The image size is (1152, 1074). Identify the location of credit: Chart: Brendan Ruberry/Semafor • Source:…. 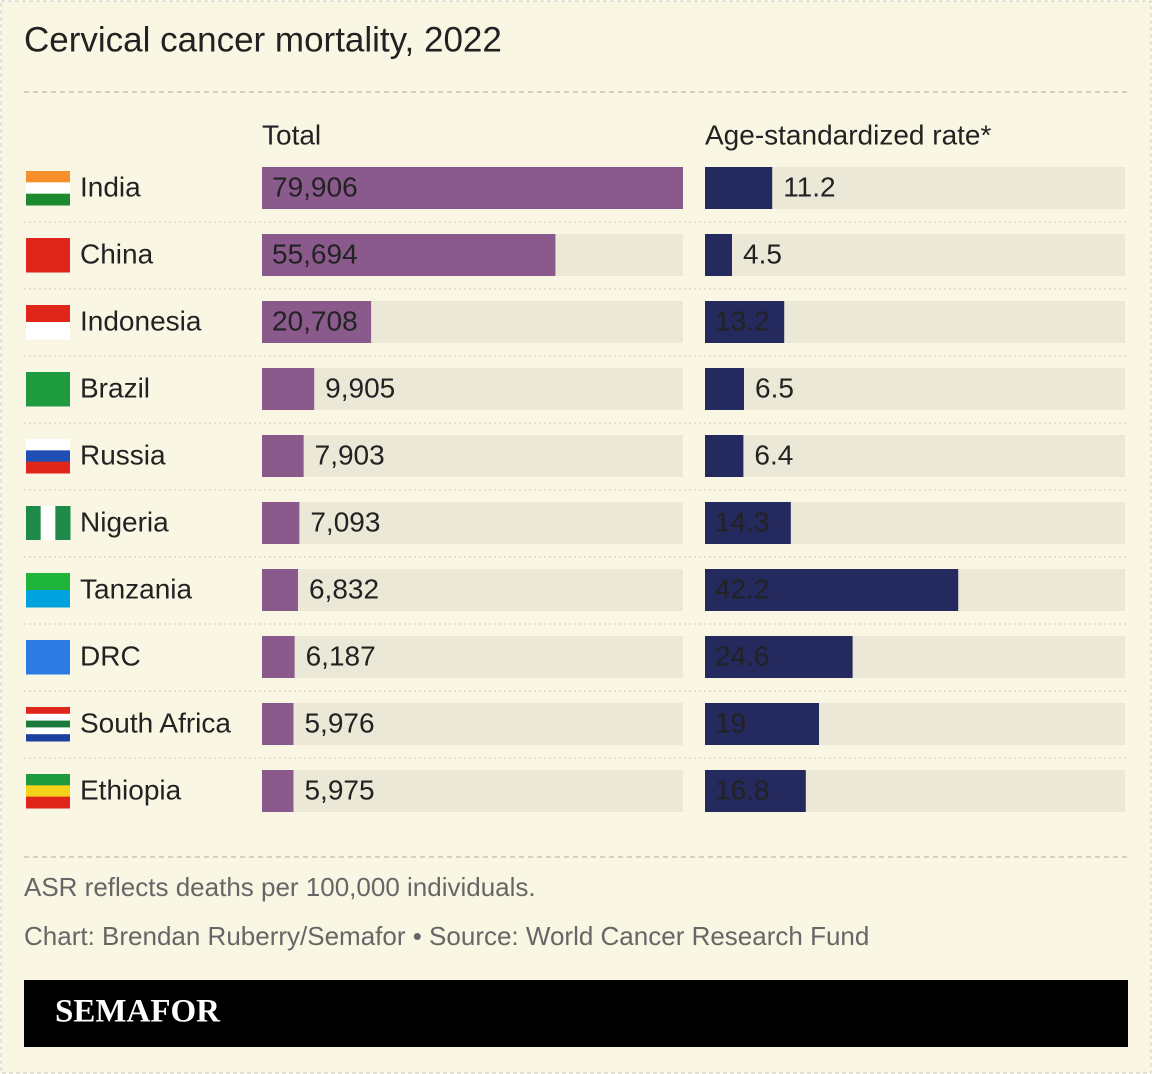
(446, 936).